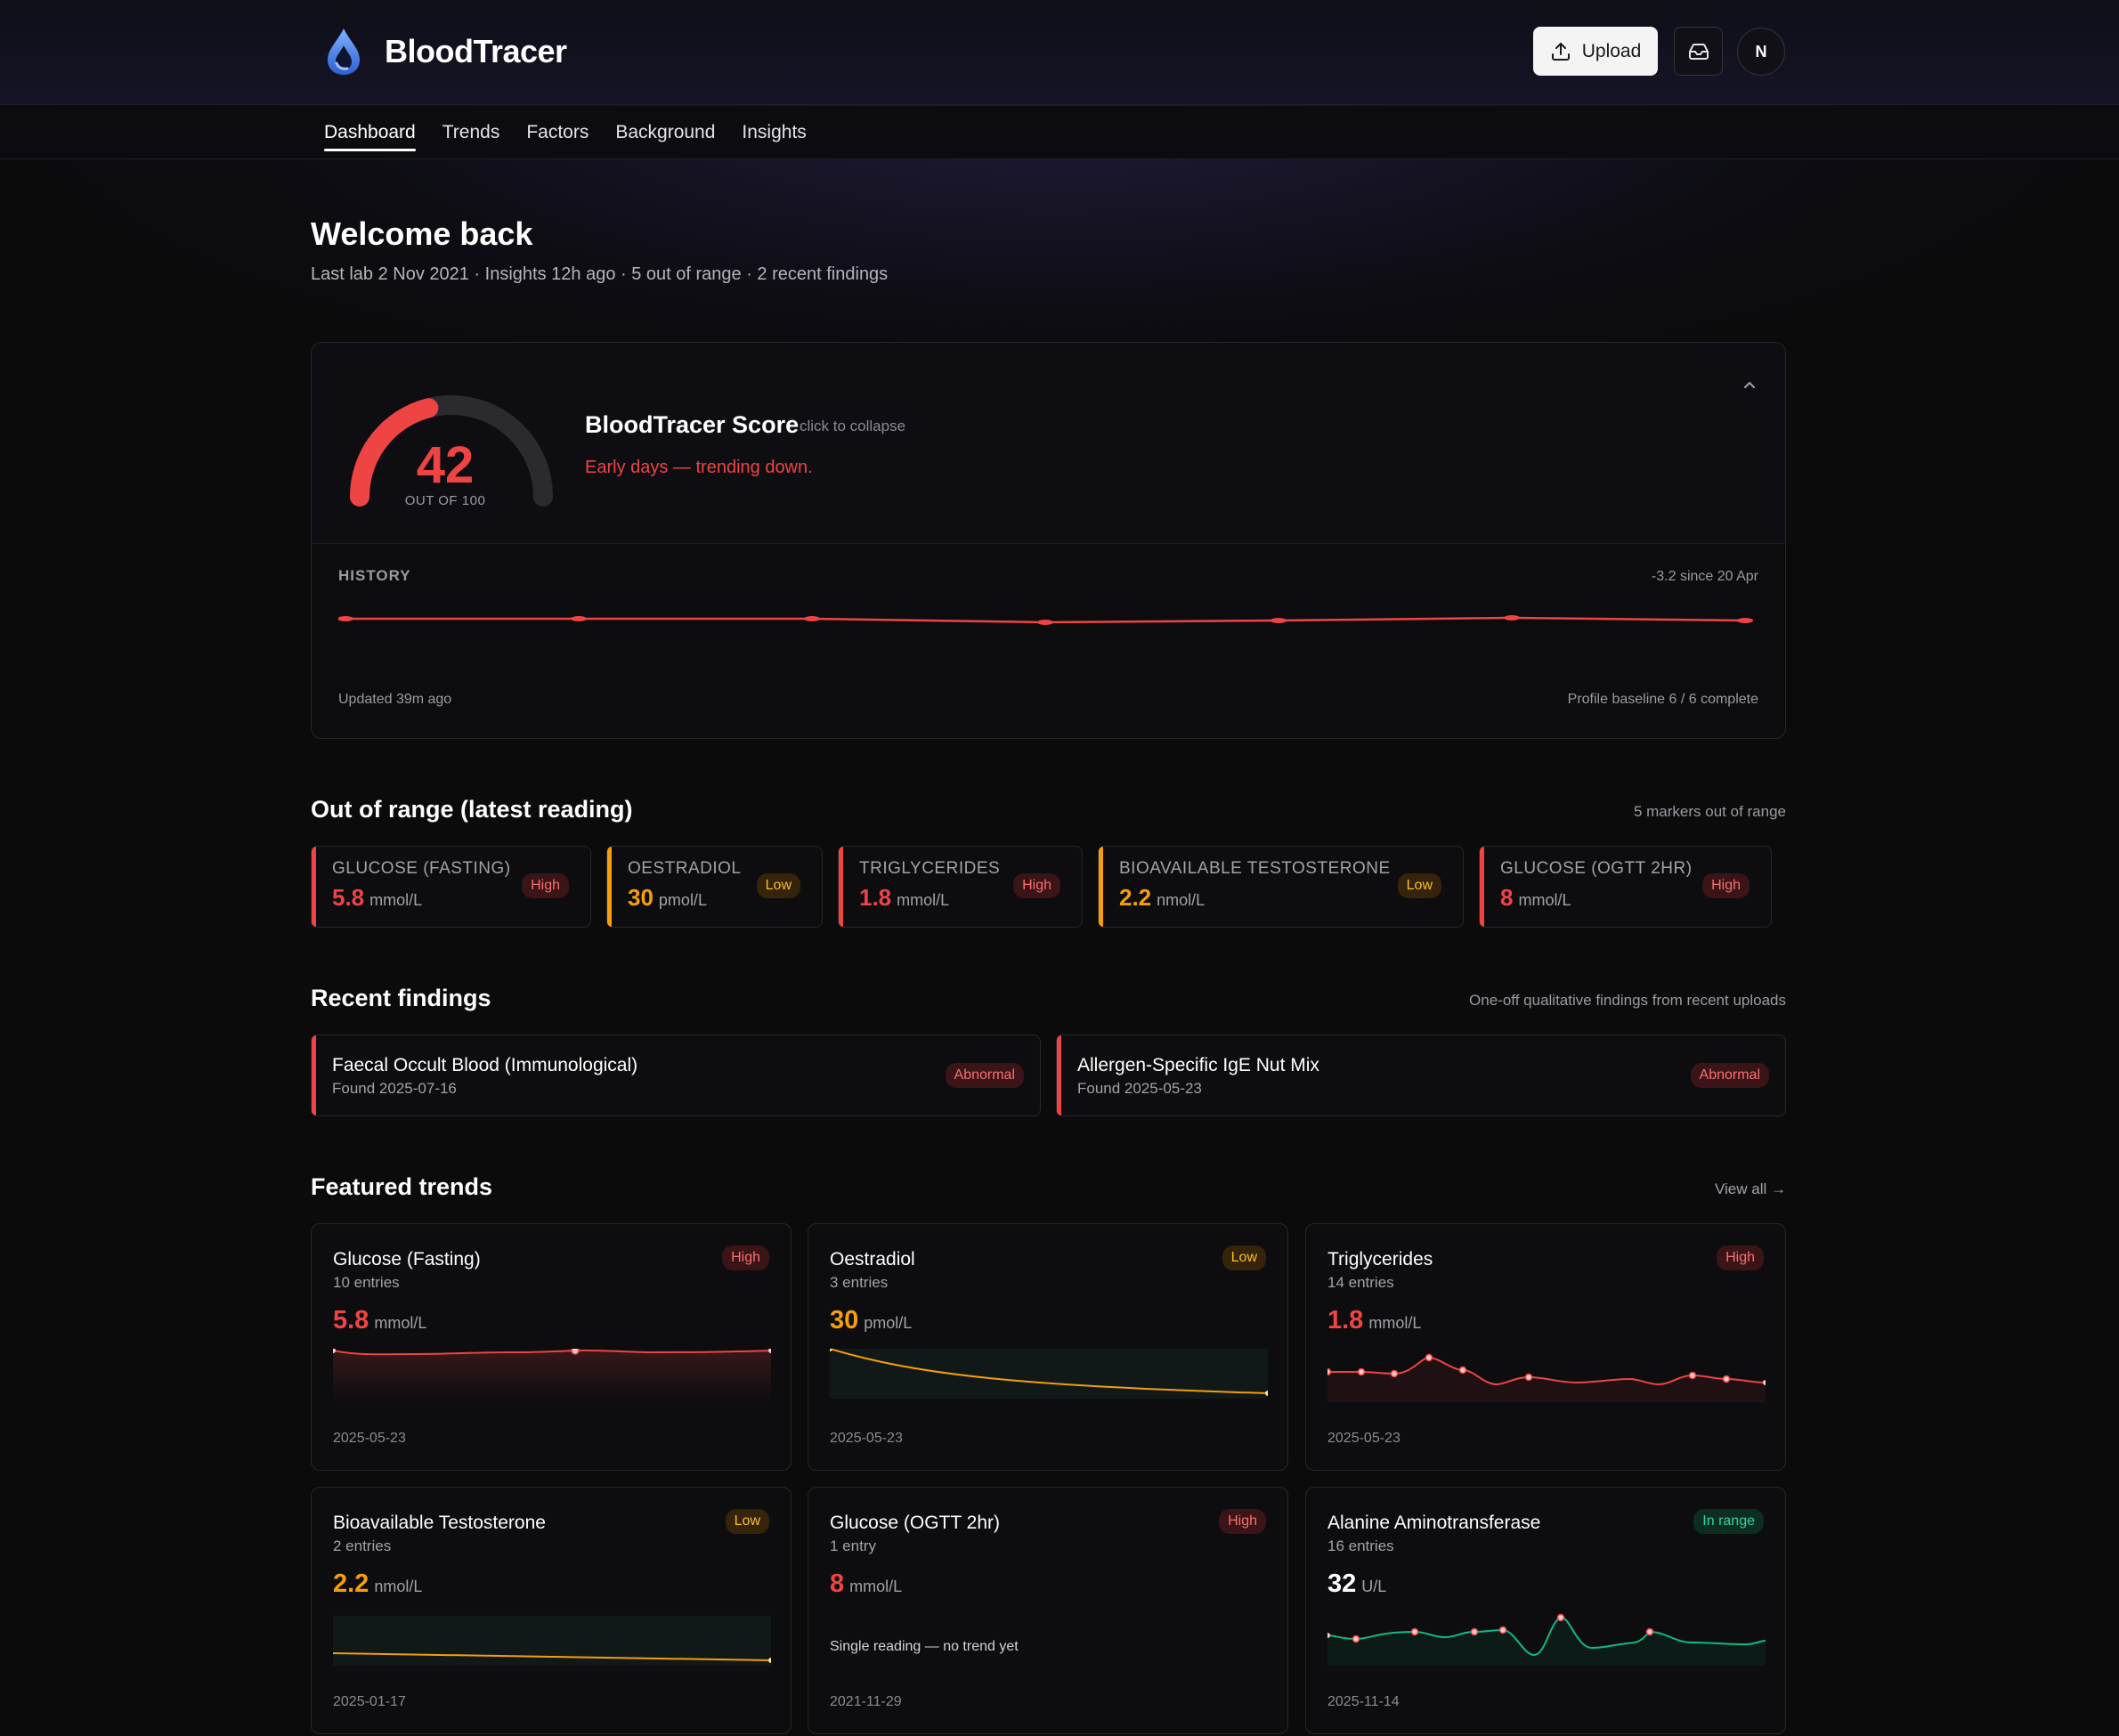  I want to click on marker-value-row: 2.2 nmol/L, so click(1162, 898).